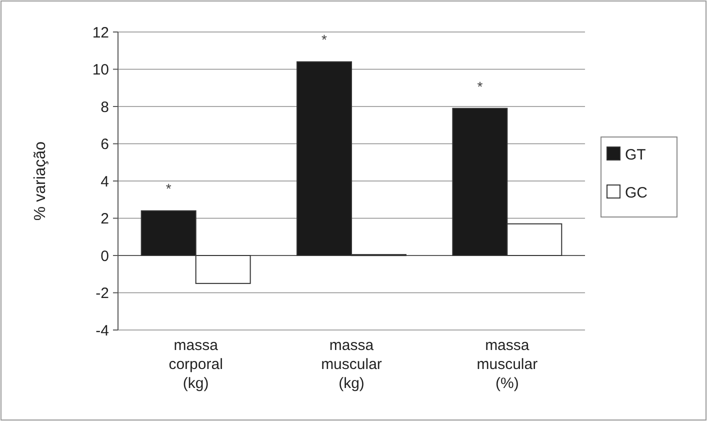 This screenshot has height=421, width=707. Describe the element at coordinates (104, 107) in the screenshot. I see `y-tick-label: 8` at that location.